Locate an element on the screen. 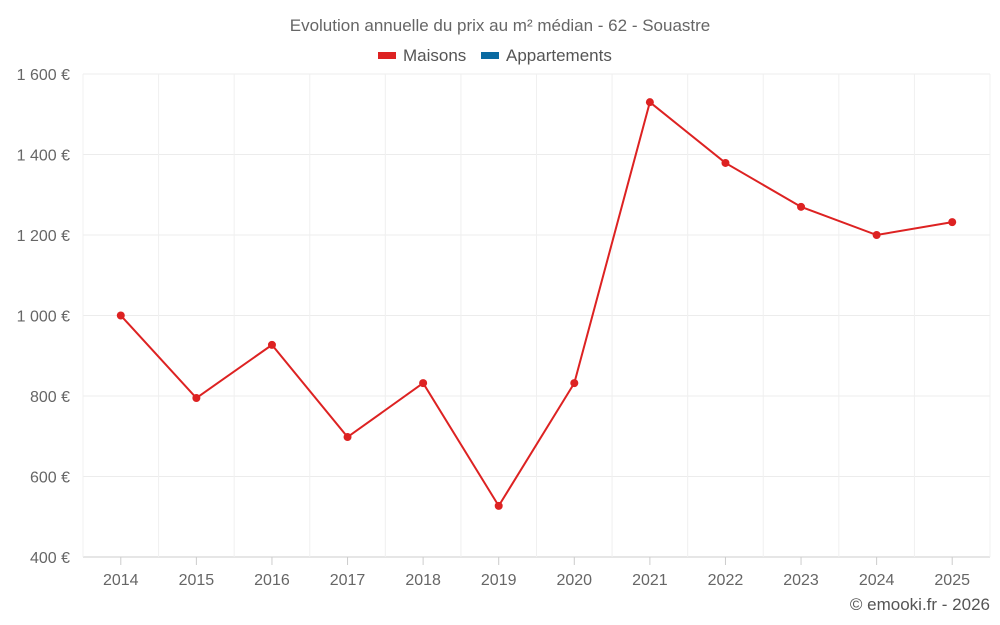 This screenshot has width=1000, height=625. y-tick-label: 1 400 € is located at coordinates (43, 156).